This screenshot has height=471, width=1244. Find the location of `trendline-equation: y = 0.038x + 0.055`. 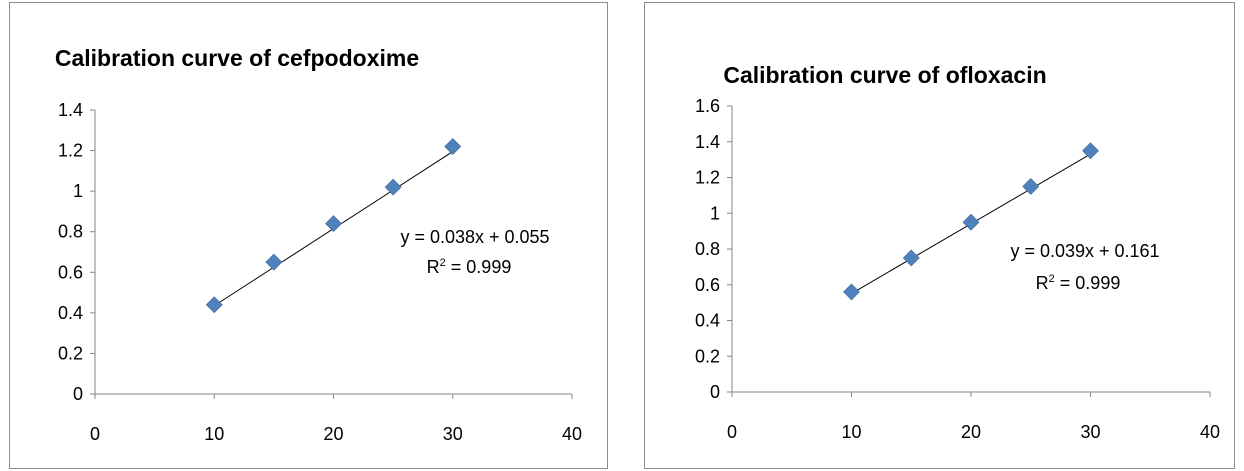

trendline-equation: y = 0.038x + 0.055 is located at coordinates (474, 237).